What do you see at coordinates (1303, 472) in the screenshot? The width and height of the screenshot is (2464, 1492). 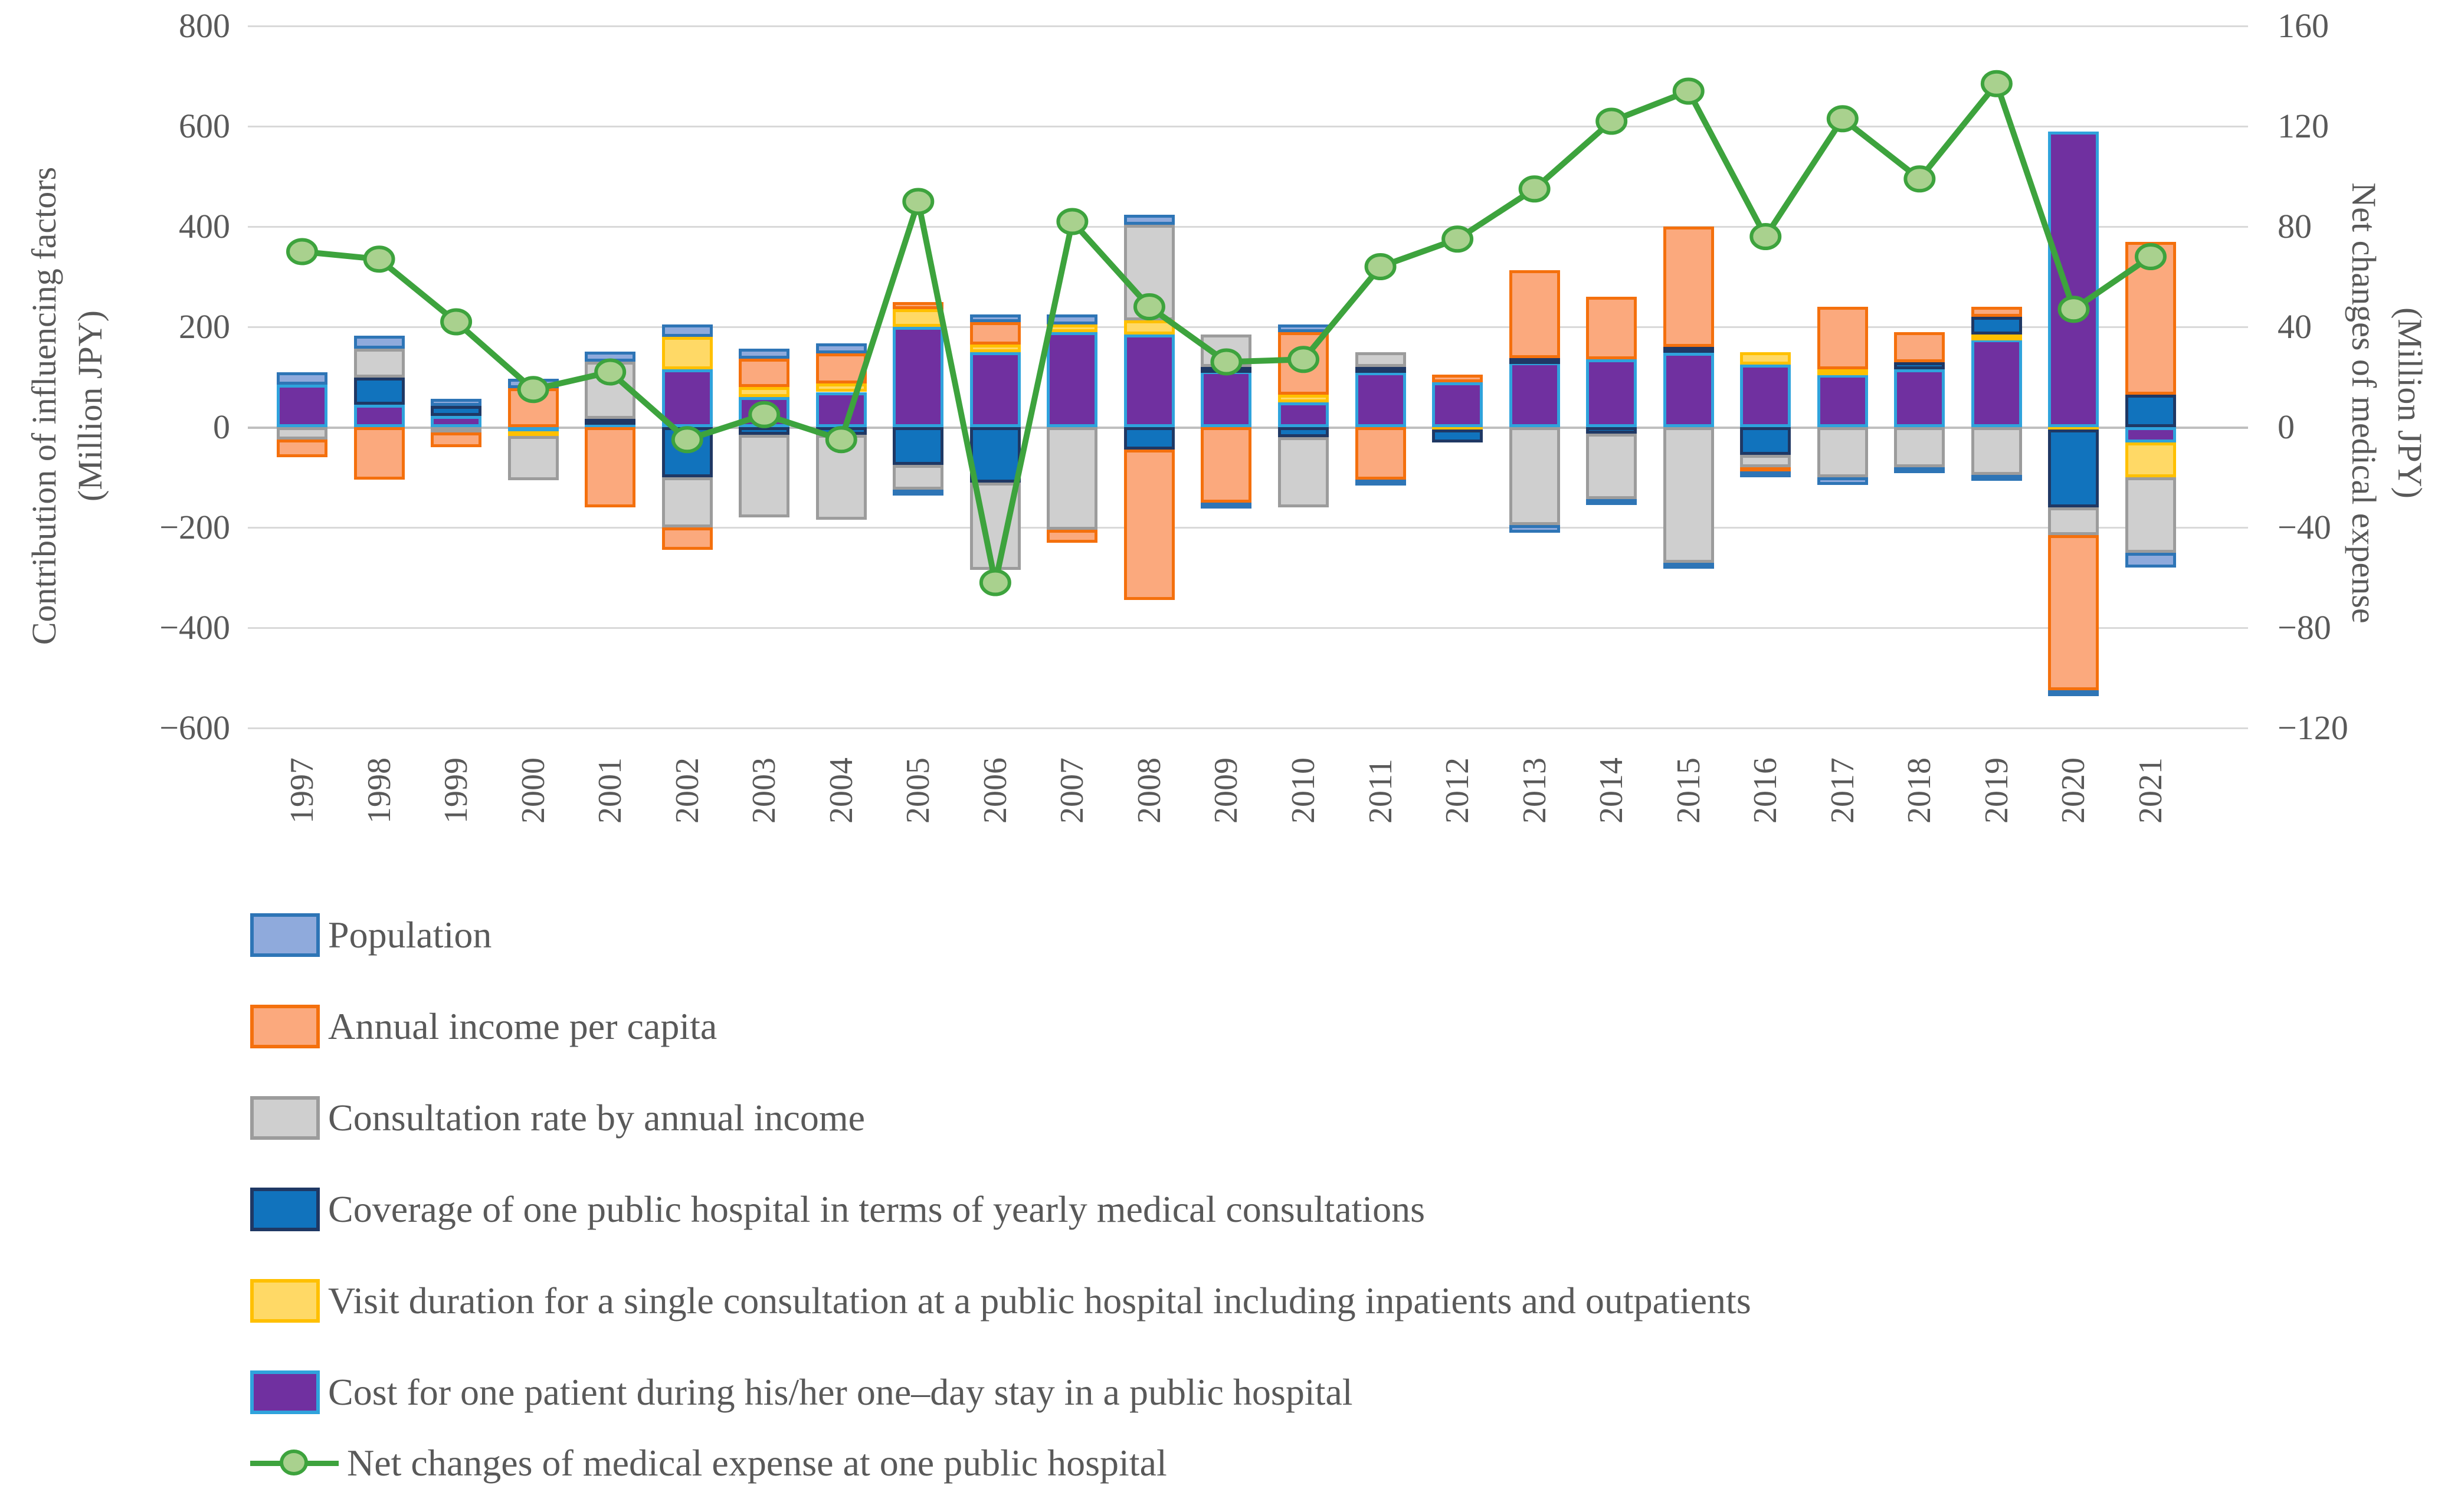 I see `bar-segment-2010` at bounding box center [1303, 472].